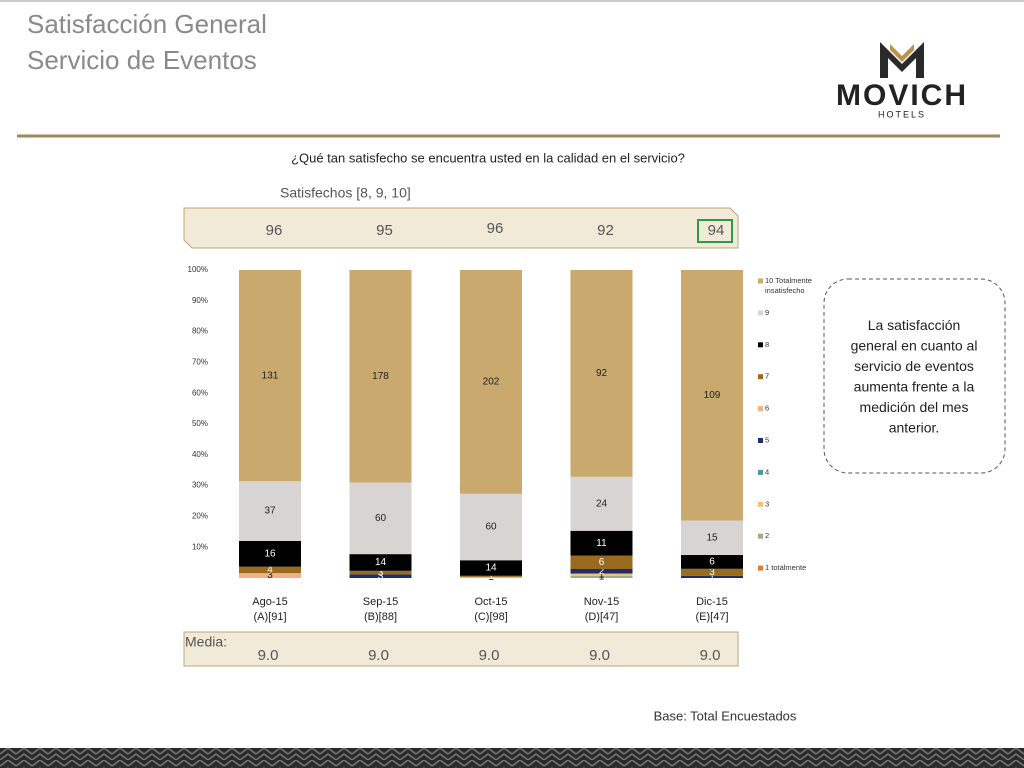 This screenshot has height=768, width=1024. What do you see at coordinates (512, 758) in the screenshot?
I see `footer-strip` at bounding box center [512, 758].